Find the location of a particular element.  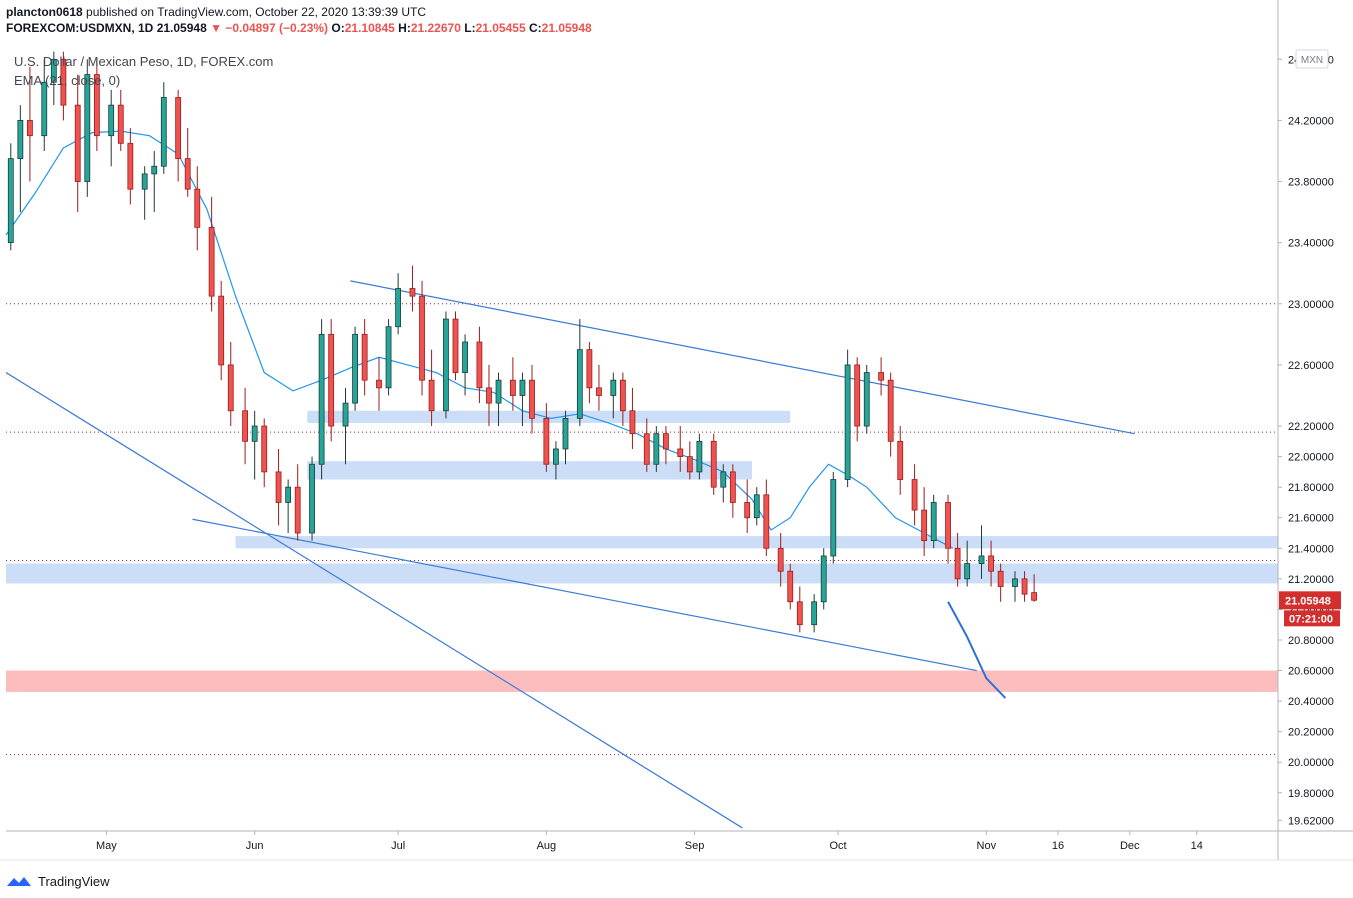

x-tick-label: Jul is located at coordinates (398, 846).